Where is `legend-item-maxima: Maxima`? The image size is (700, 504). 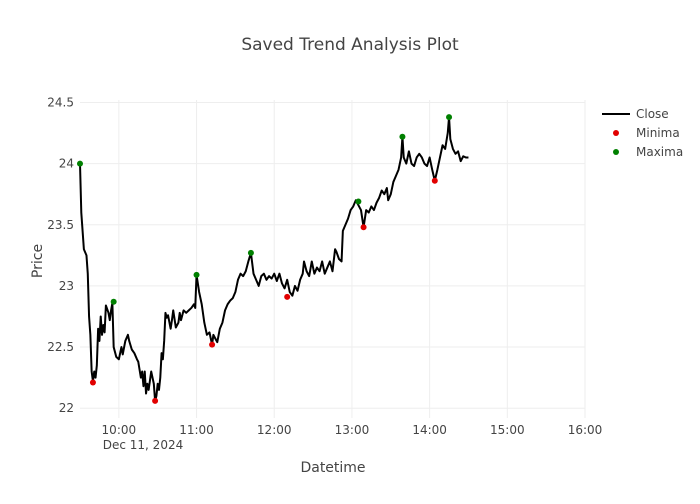 legend-item-maxima: Maxima is located at coordinates (648, 152).